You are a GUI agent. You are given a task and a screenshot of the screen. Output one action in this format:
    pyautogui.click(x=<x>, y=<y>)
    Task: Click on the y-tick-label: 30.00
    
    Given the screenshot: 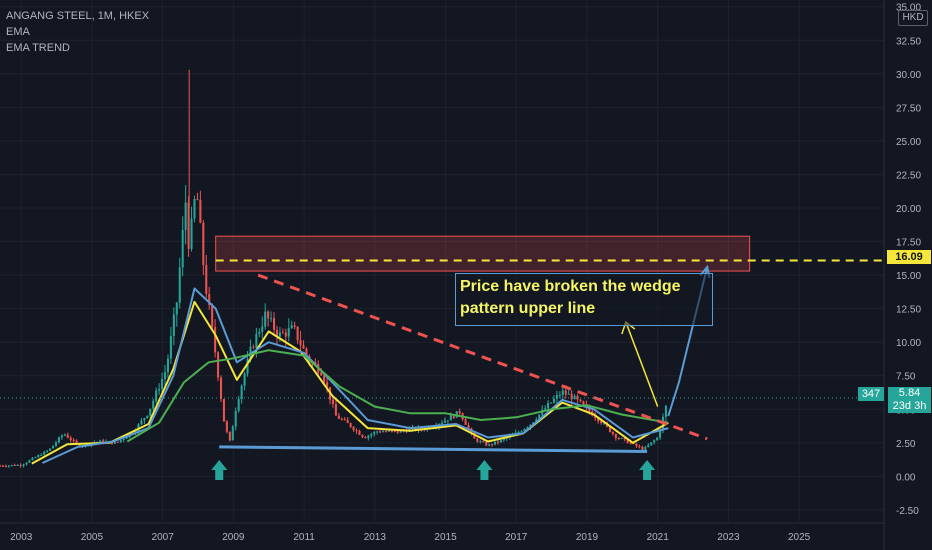 What is the action you would take?
    pyautogui.click(x=908, y=75)
    